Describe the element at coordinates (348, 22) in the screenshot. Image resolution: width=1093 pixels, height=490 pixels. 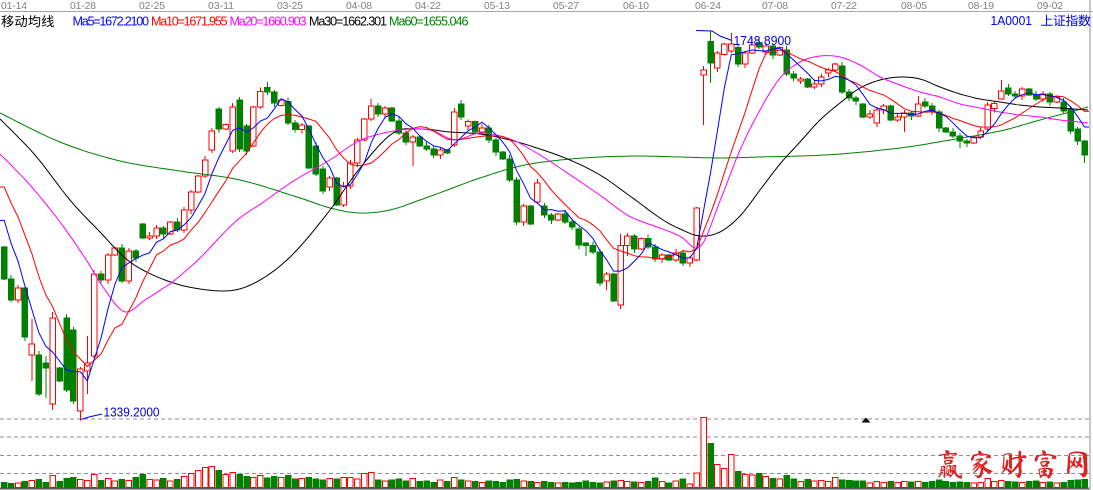
I see `svg-text: Ma30=1662.301` at that location.